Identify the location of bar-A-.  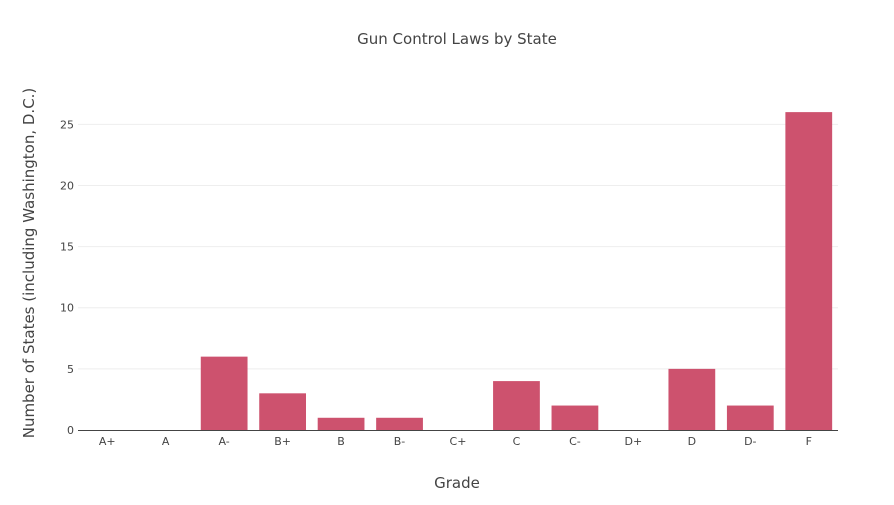
(224, 393).